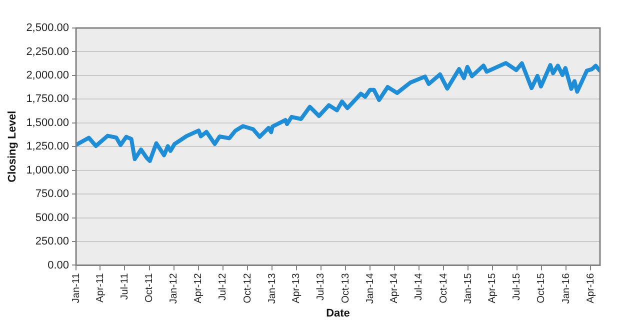 Image resolution: width=622 pixels, height=320 pixels. What do you see at coordinates (150, 287) in the screenshot?
I see `x-tick-label: Oct-11` at bounding box center [150, 287].